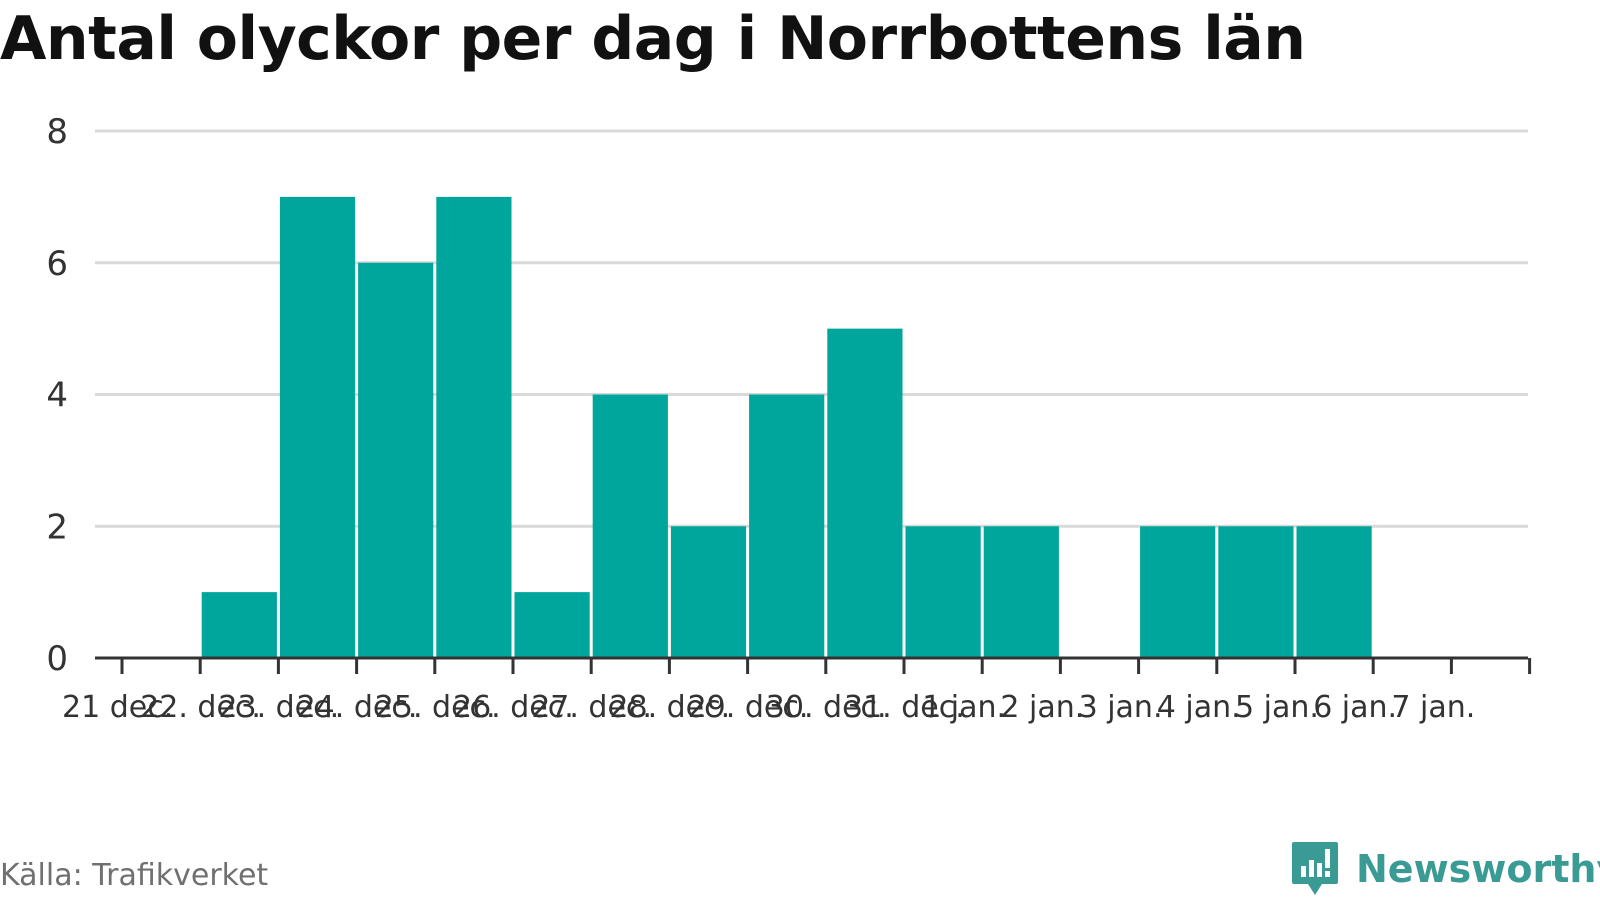 The width and height of the screenshot is (1600, 900). Describe the element at coordinates (653, 39) in the screenshot. I see `chart-title: Antal olyckor per dag i Norrbottens län` at that location.